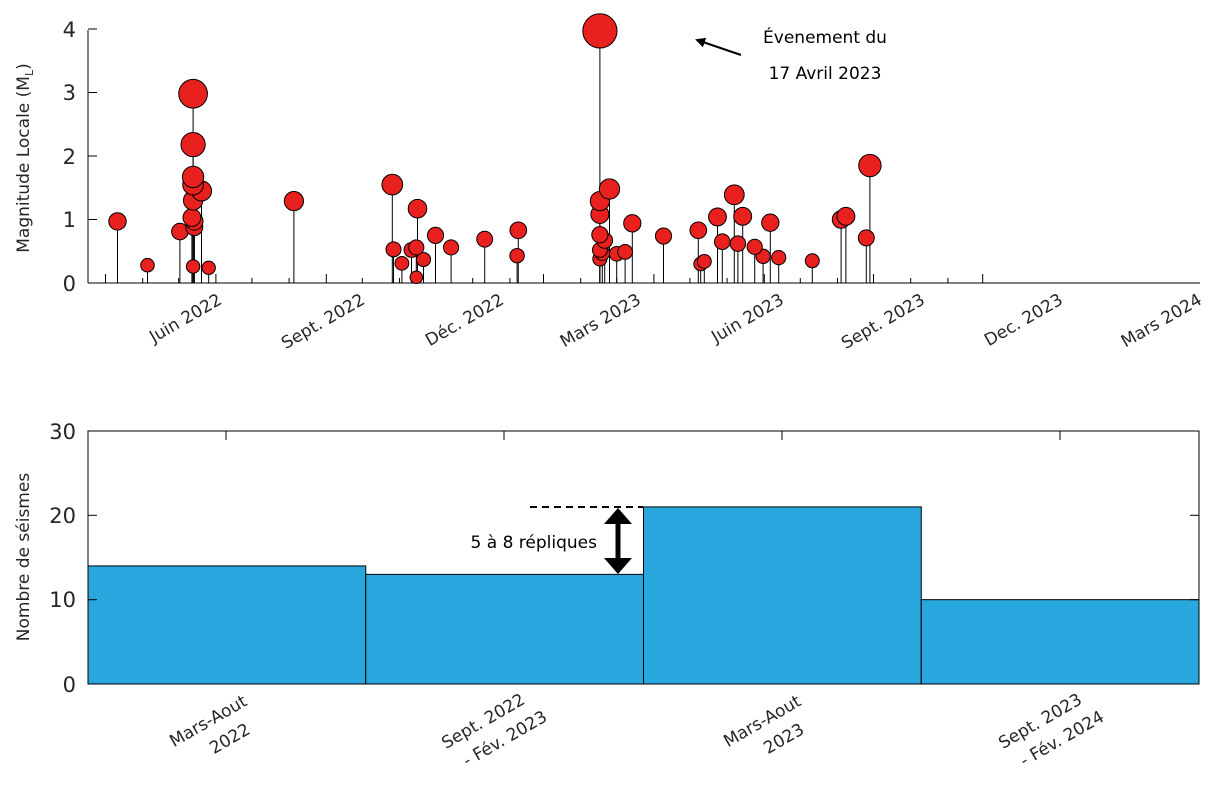  Describe the element at coordinates (69, 157) in the screenshot. I see `magnitude-y-tick-label: 2` at that location.